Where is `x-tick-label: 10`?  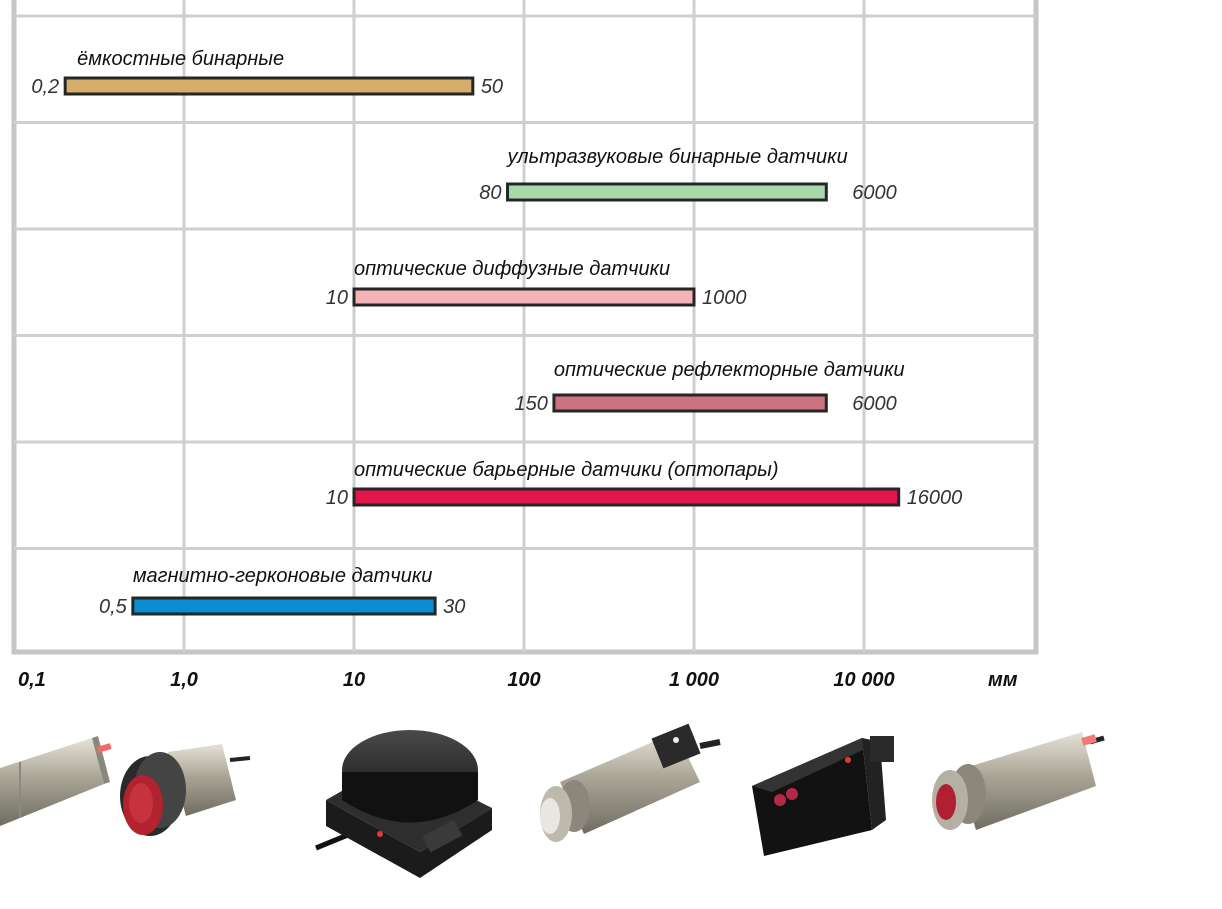 x-tick-label: 10 is located at coordinates (354, 680).